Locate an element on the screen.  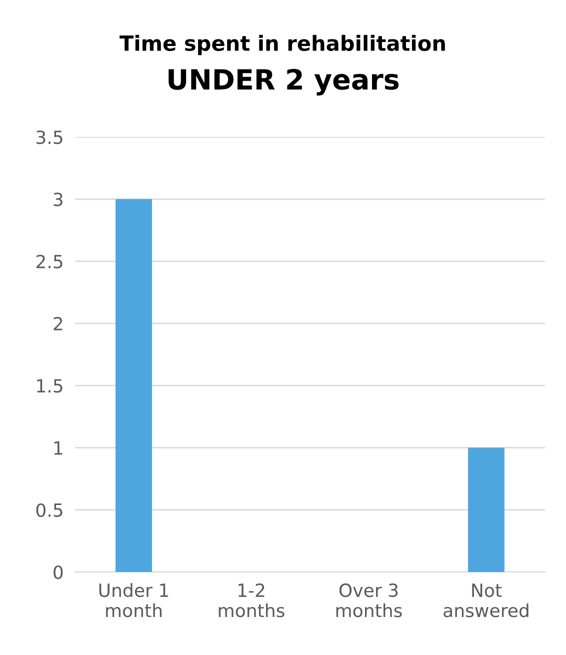
y-tick-label: 1 is located at coordinates (58, 448).